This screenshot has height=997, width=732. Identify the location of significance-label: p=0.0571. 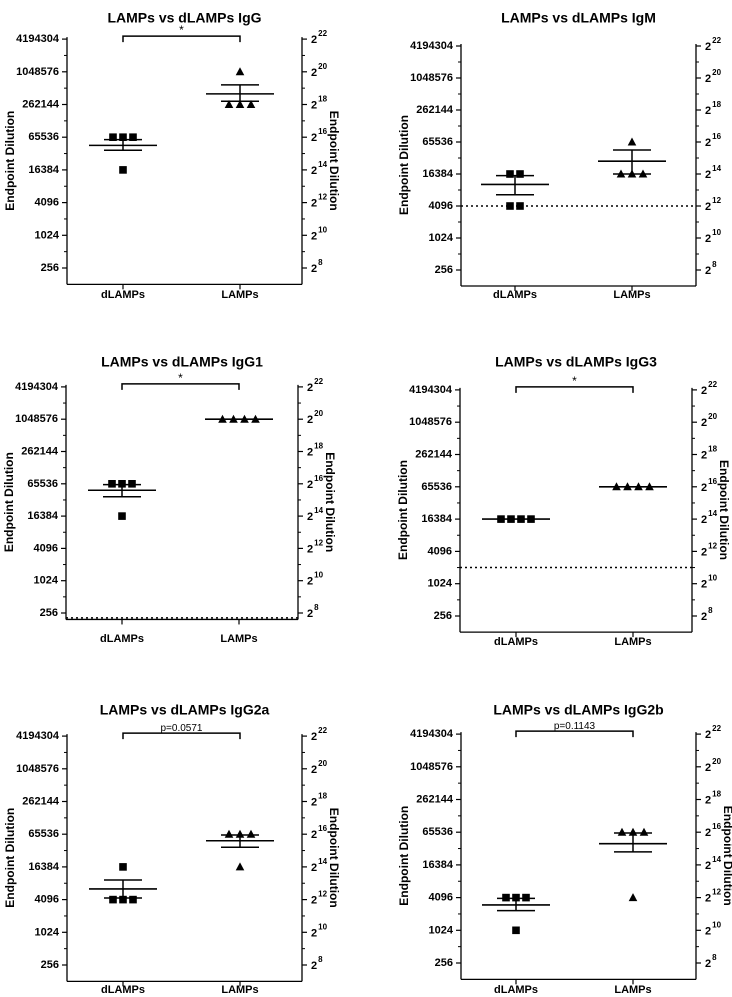
(182, 728).